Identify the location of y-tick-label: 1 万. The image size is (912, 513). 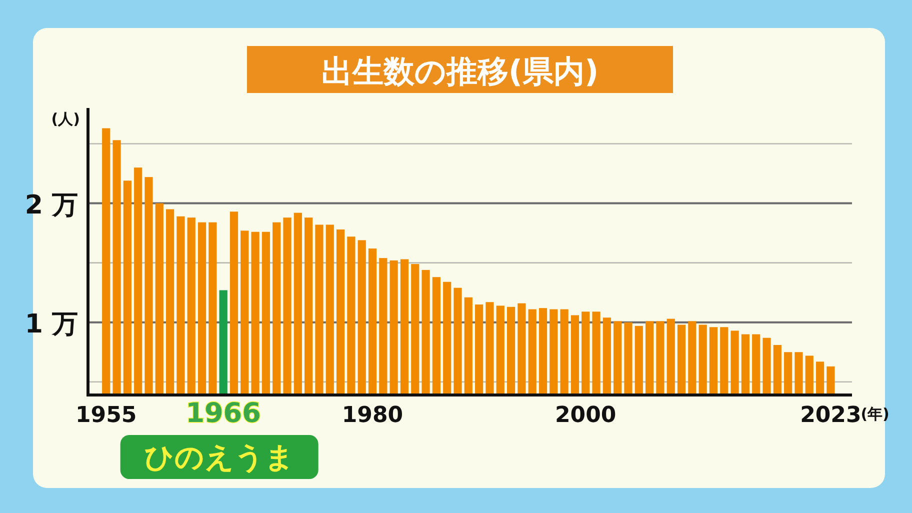
(51, 324).